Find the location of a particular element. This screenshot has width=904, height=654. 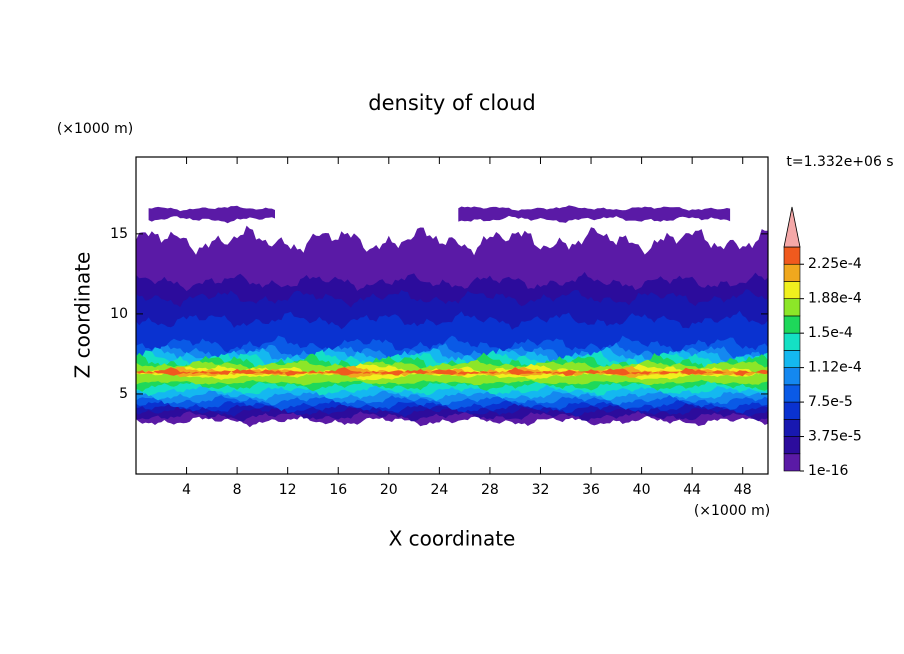

y-unit: (×1000 m) is located at coordinates (95, 129).